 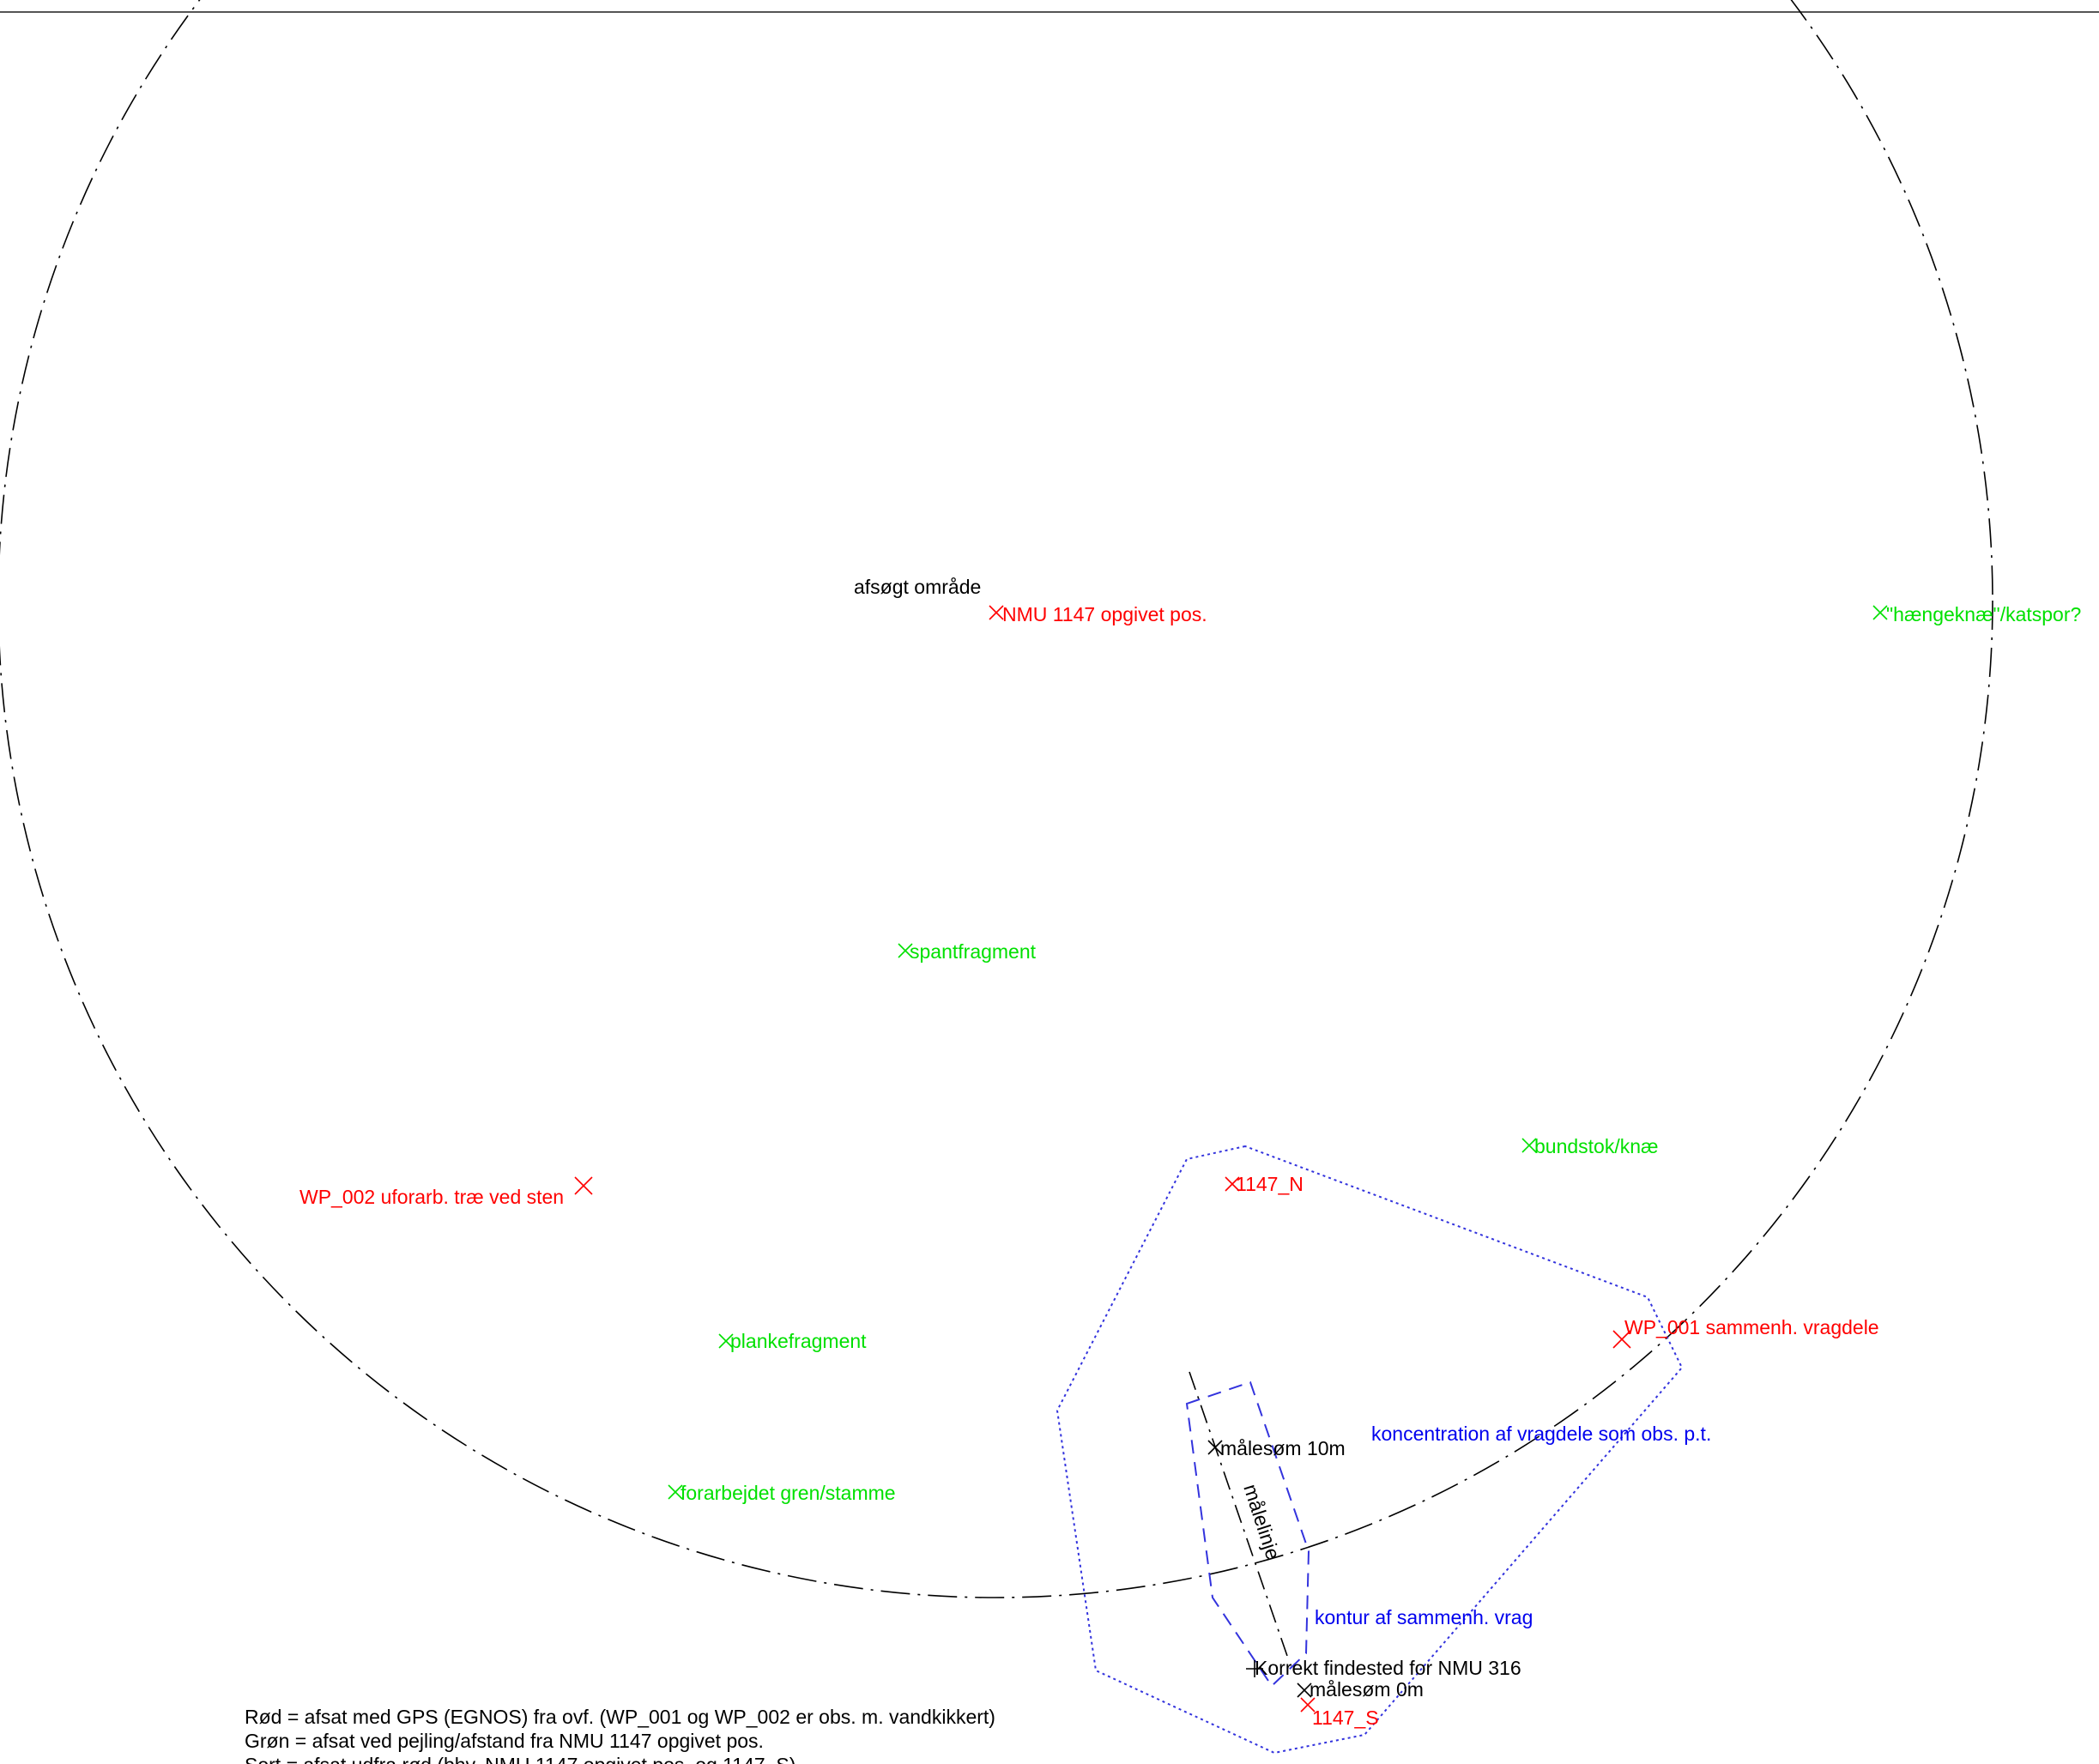 What do you see at coordinates (1751, 1327) in the screenshot?
I see `label-wp001: WP_001 sammenh. vragdele` at bounding box center [1751, 1327].